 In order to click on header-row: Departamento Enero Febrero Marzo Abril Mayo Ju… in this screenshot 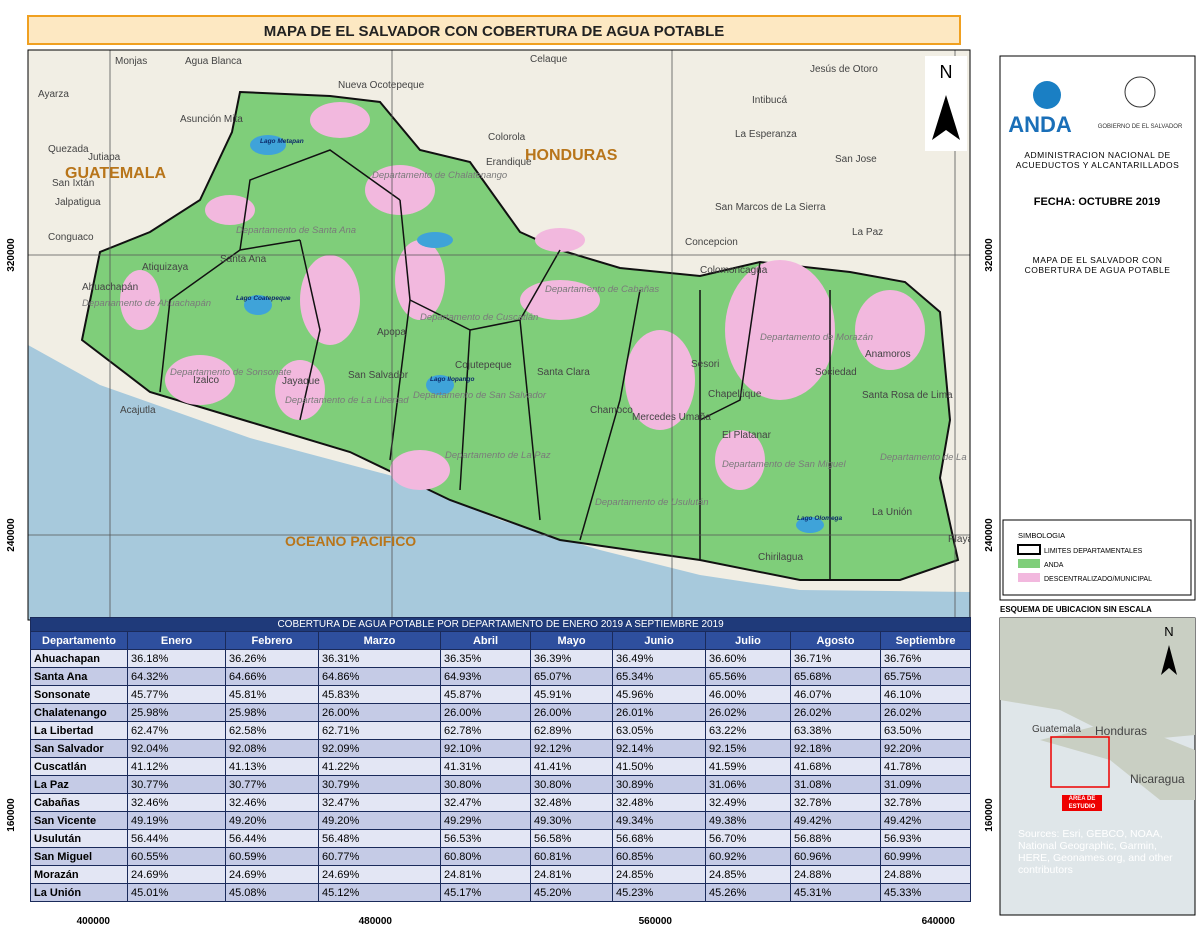, I will do `click(501, 640)`.